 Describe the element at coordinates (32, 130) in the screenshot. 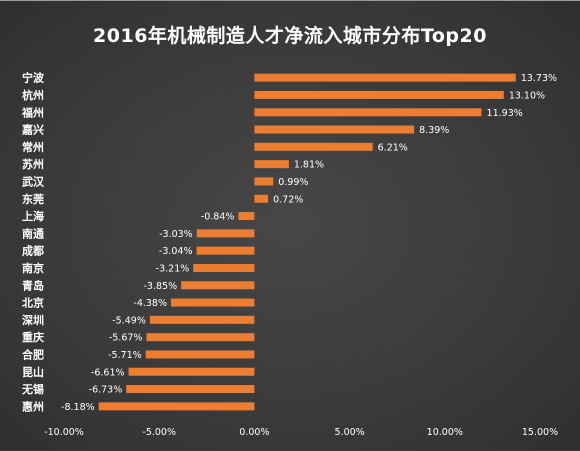

I see `category-label: 嘉兴` at that location.